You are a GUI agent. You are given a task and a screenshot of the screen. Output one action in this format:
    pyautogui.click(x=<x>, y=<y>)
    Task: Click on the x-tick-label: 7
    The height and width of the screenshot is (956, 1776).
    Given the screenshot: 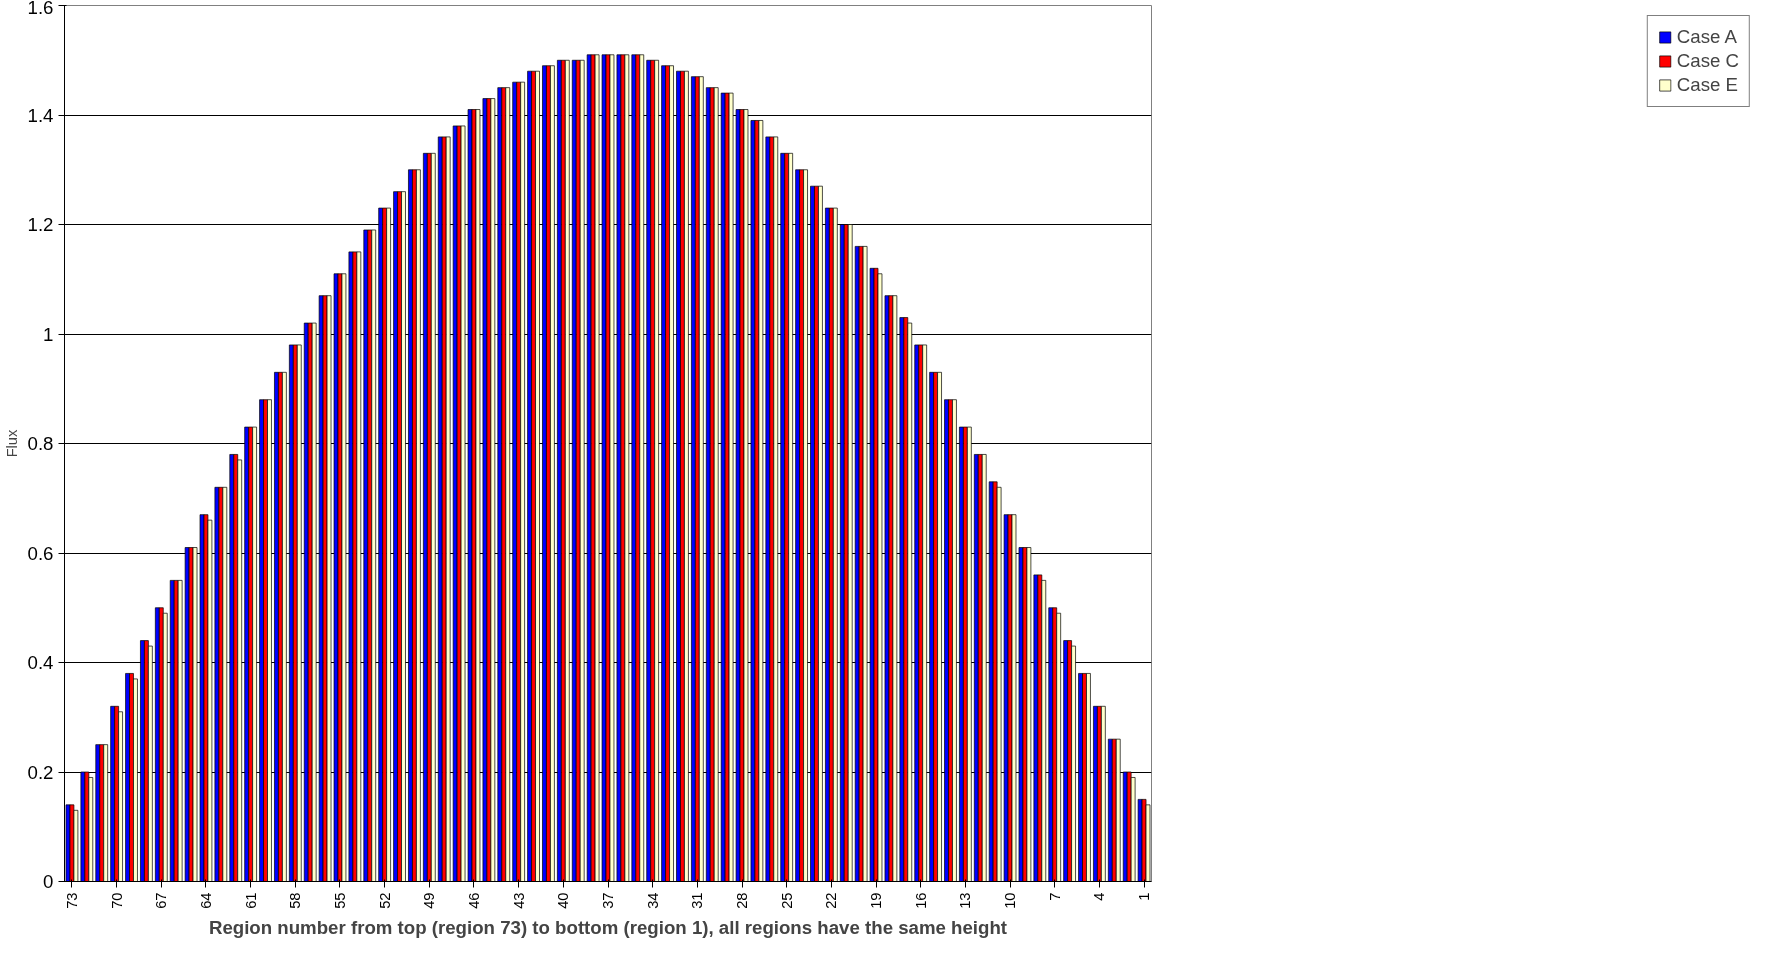 What is the action you would take?
    pyautogui.click(x=1054, y=896)
    